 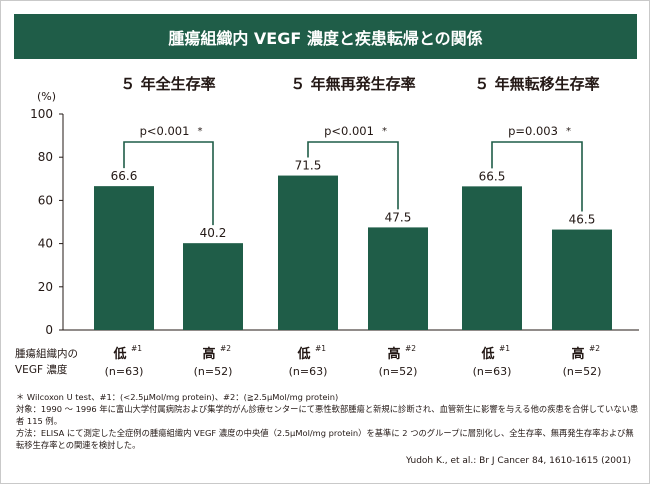 What do you see at coordinates (124, 176) in the screenshot?
I see `bar-value-label: 66.6` at bounding box center [124, 176].